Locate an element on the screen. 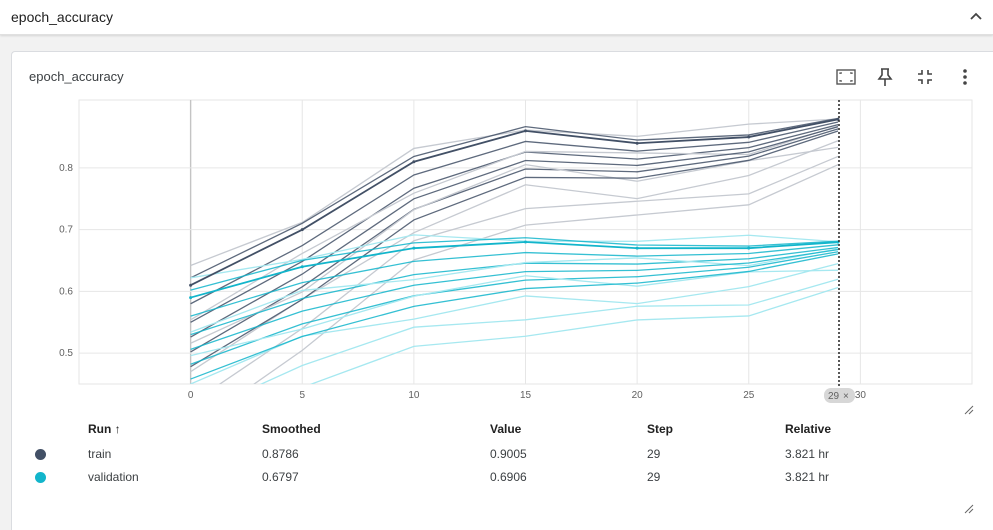  more-options-button is located at coordinates (965, 77).